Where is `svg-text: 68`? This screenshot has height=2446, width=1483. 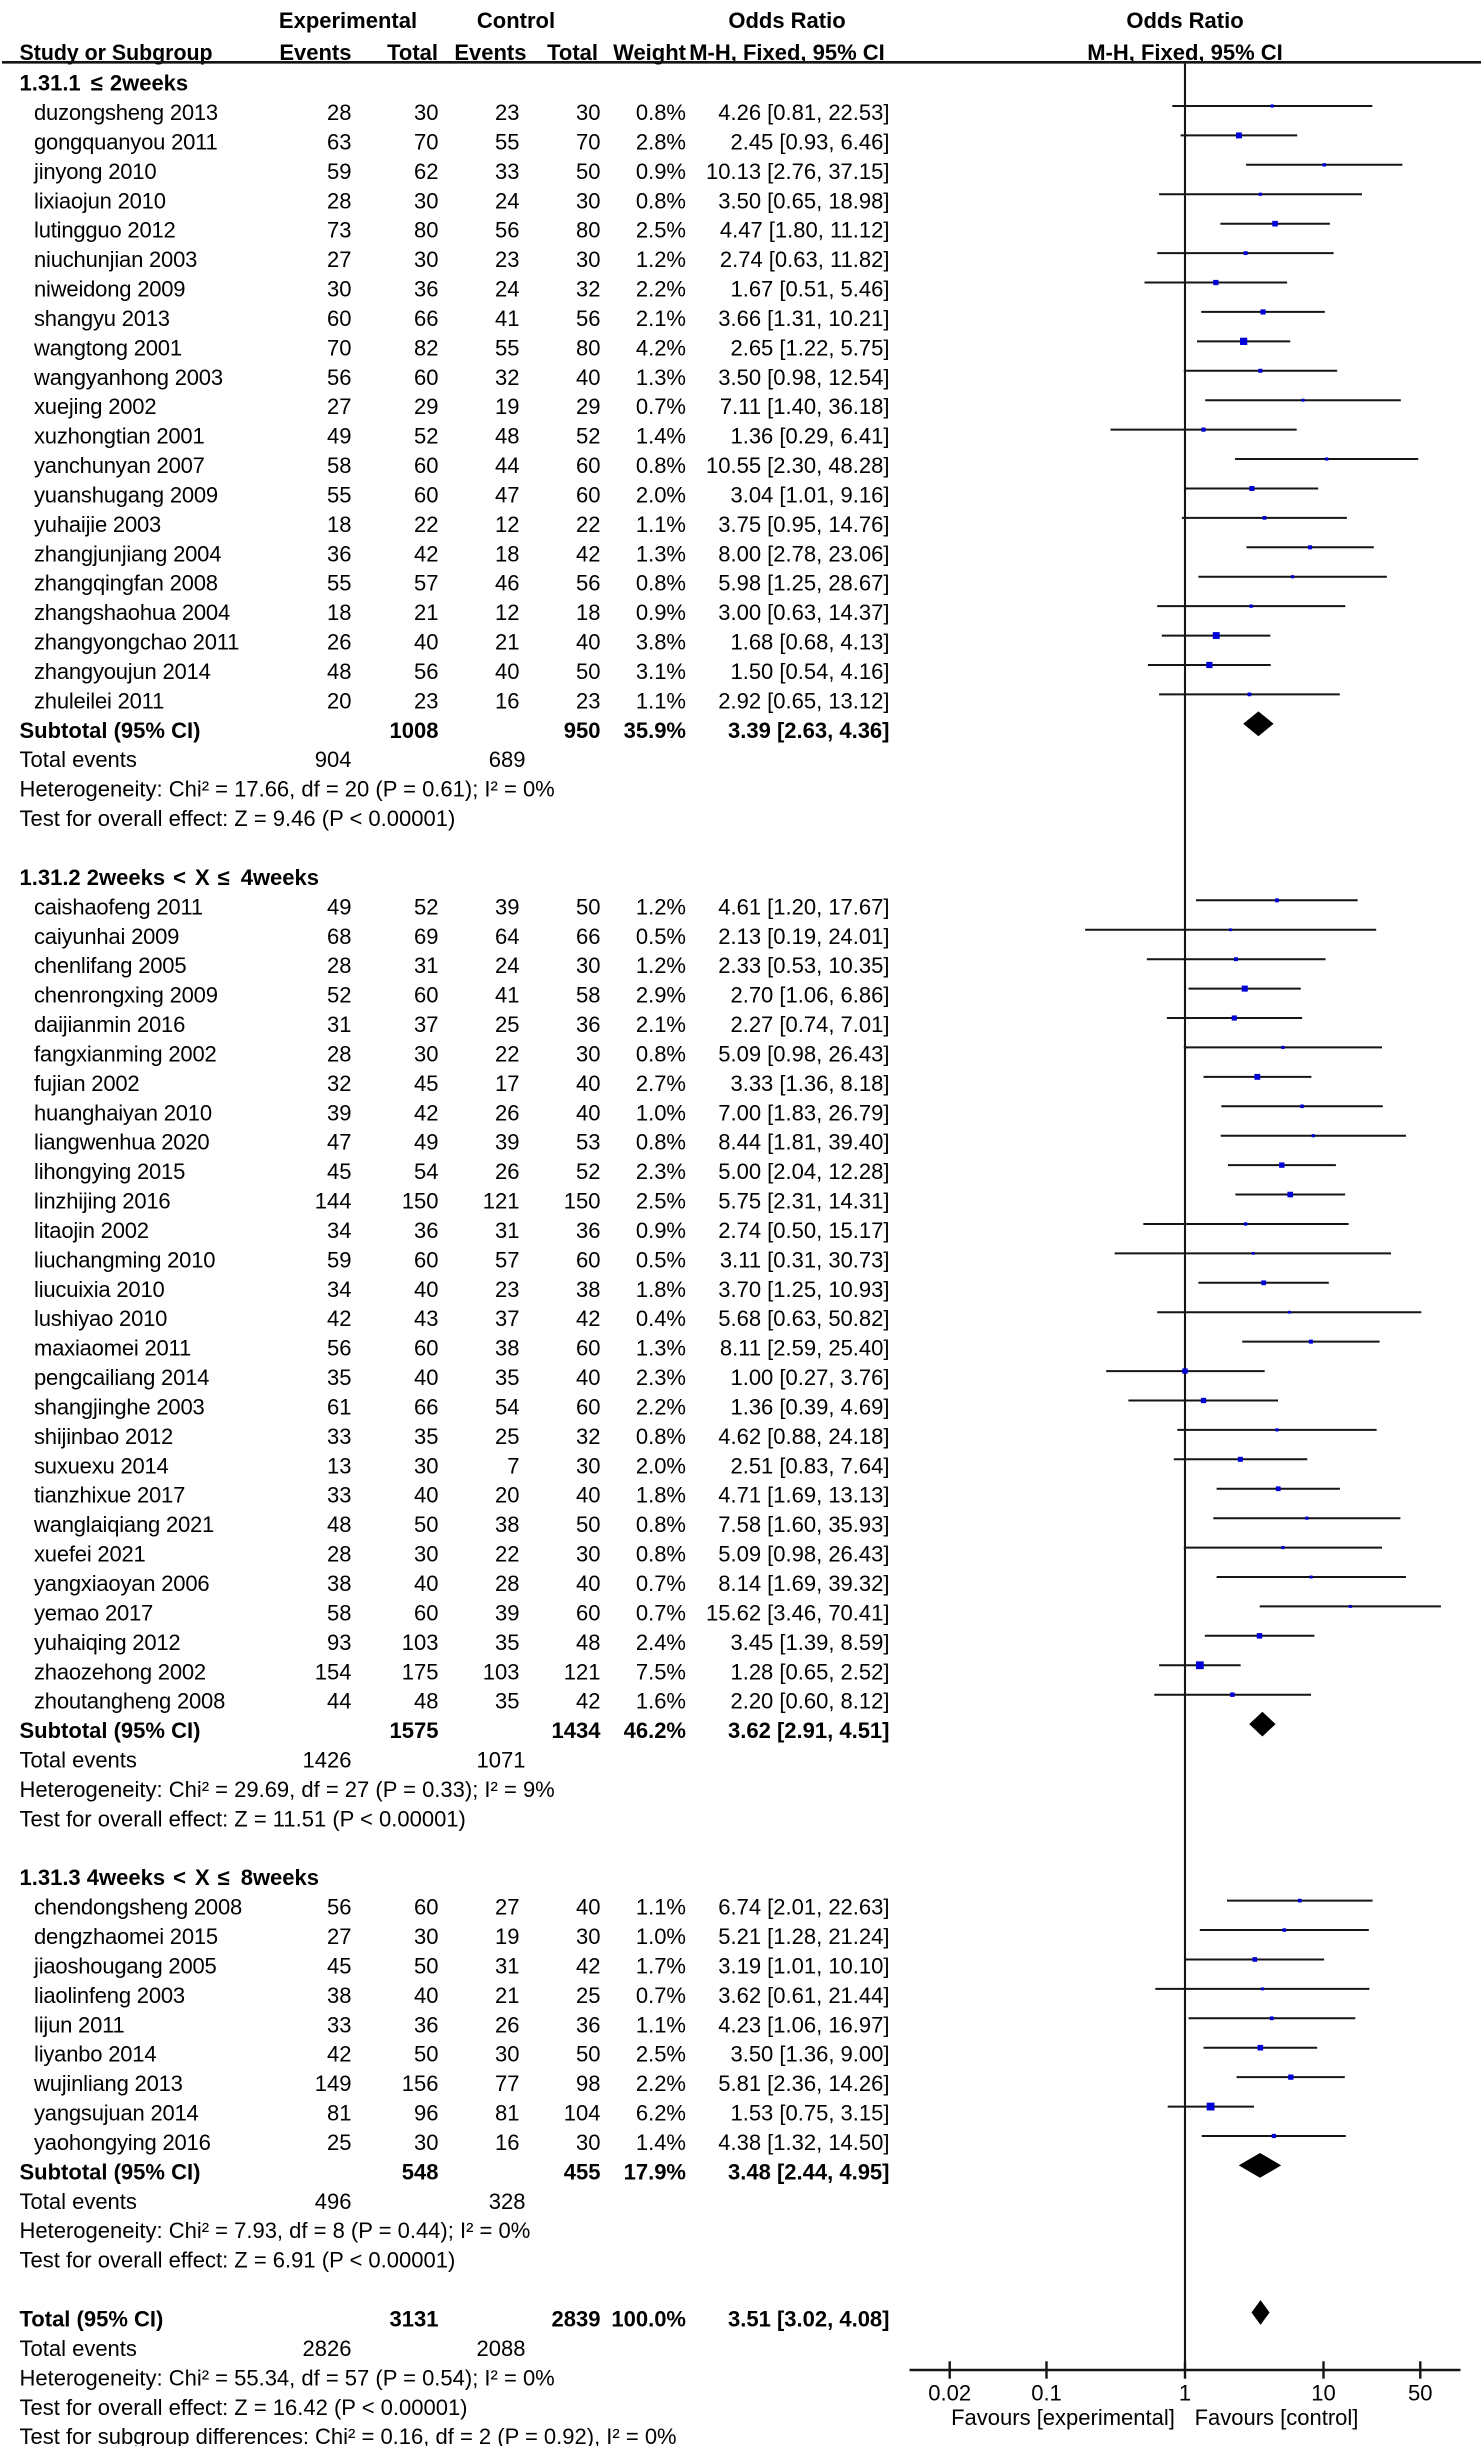 svg-text: 68 is located at coordinates (339, 936).